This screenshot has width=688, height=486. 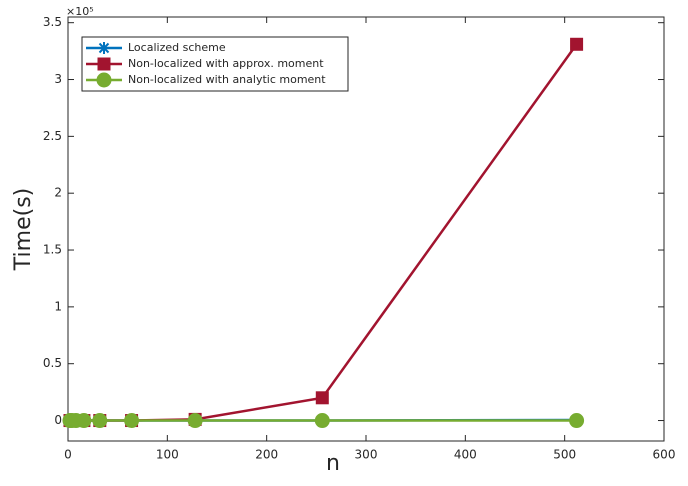 What do you see at coordinates (227, 79) in the screenshot?
I see `legend-label: Non-localized with analytic moment` at bounding box center [227, 79].